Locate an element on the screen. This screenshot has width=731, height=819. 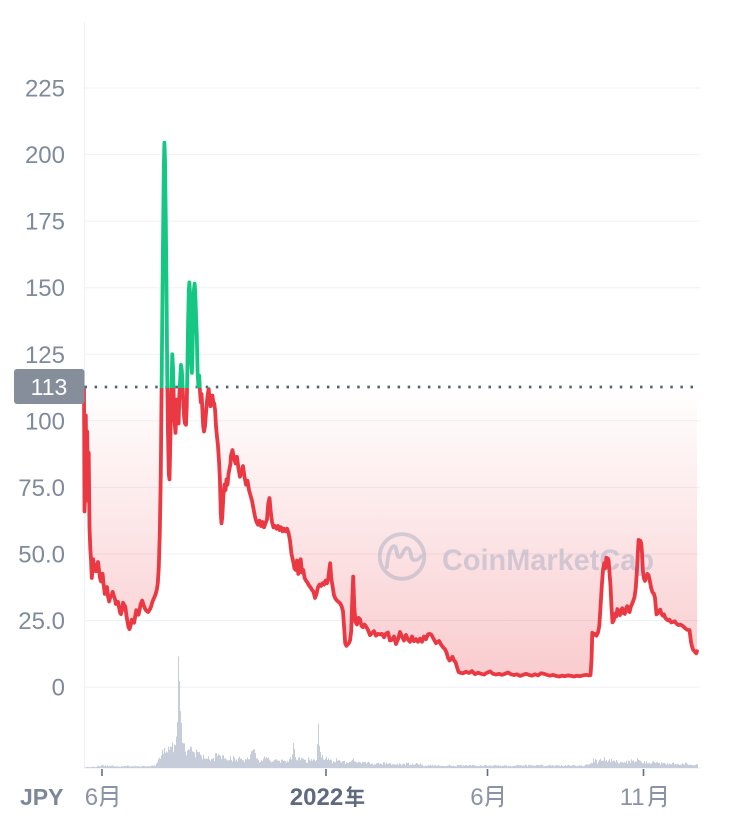
svg-text: 125 is located at coordinates (45, 355).